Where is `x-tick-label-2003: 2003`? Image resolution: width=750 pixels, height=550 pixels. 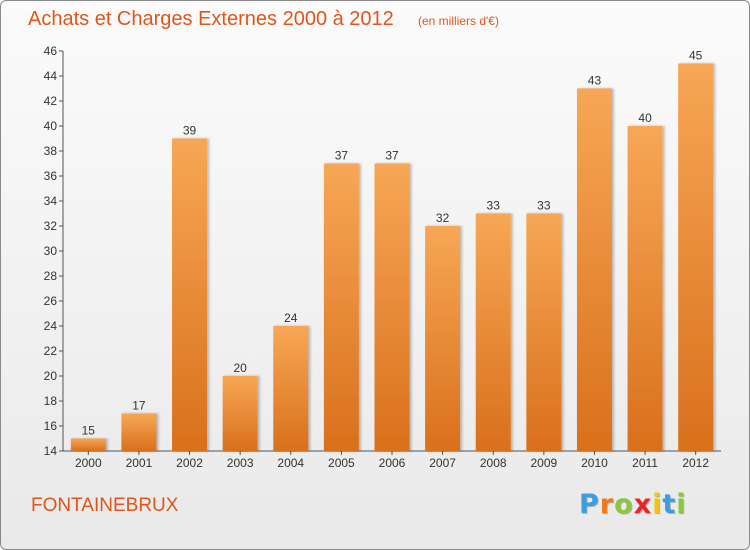
x-tick-label-2003: 2003 is located at coordinates (240, 463).